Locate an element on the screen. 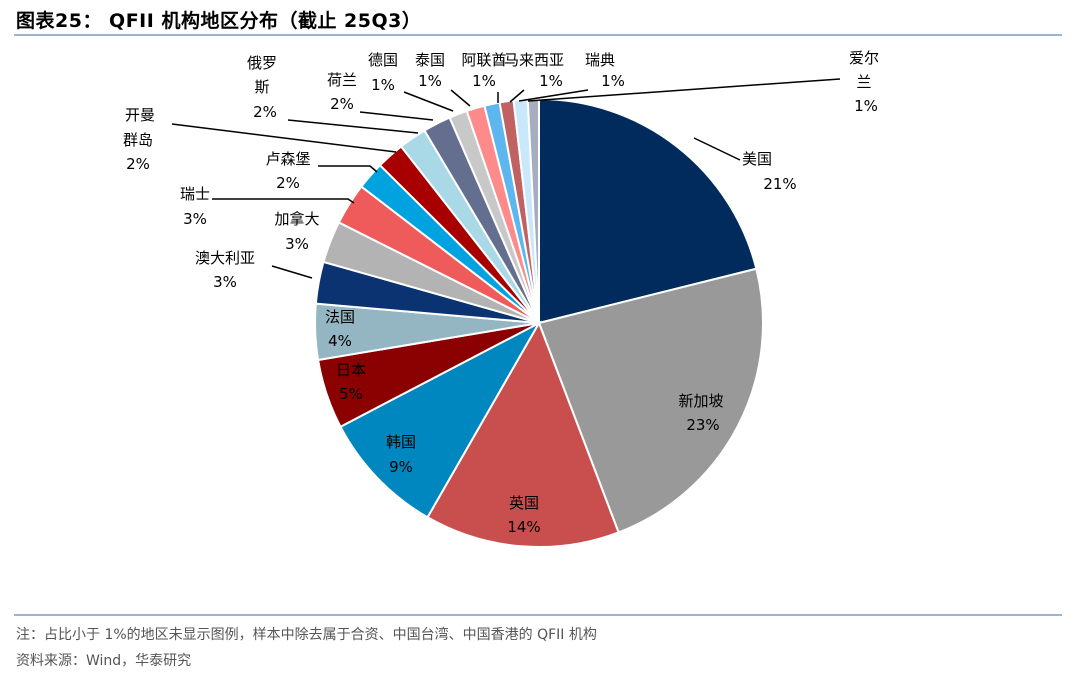 This screenshot has width=1080, height=677. data-label-value: 14% is located at coordinates (523, 527).